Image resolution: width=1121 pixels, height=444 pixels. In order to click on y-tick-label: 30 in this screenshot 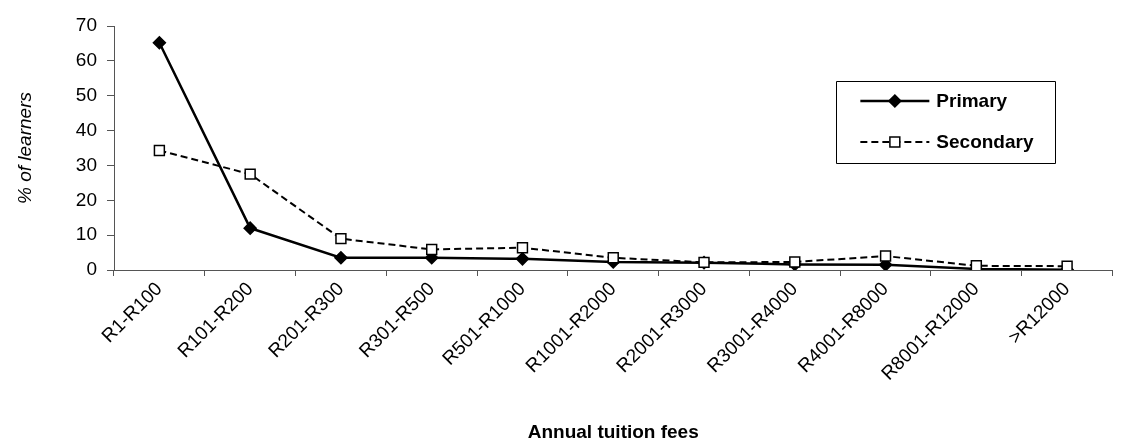, I will do `click(86, 164)`.